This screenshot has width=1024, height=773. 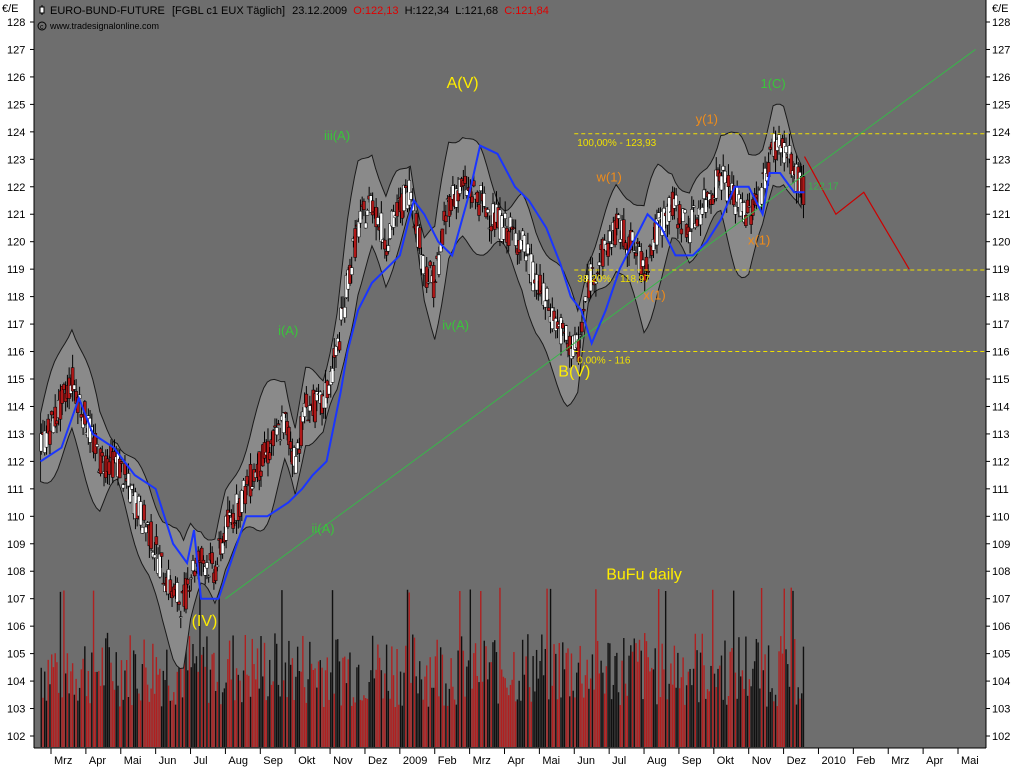 What do you see at coordinates (16, 188) in the screenshot?
I see `y-tick-label-left: 122` at bounding box center [16, 188].